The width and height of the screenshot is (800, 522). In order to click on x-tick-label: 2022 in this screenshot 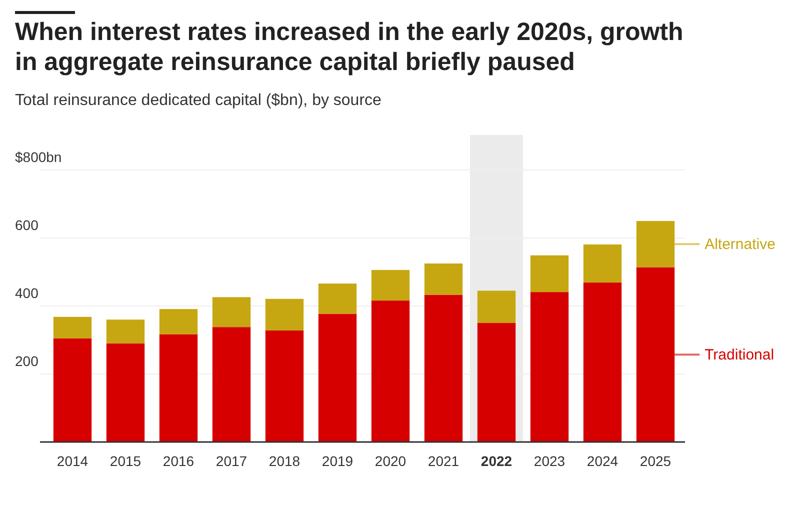, I will do `click(496, 461)`.